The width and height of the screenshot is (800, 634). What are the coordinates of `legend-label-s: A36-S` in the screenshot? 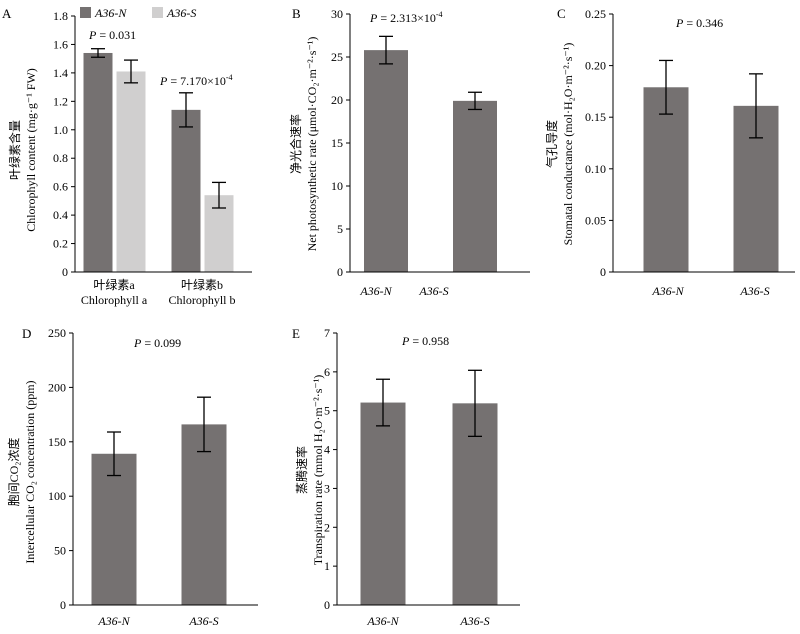 It's located at (181, 13).